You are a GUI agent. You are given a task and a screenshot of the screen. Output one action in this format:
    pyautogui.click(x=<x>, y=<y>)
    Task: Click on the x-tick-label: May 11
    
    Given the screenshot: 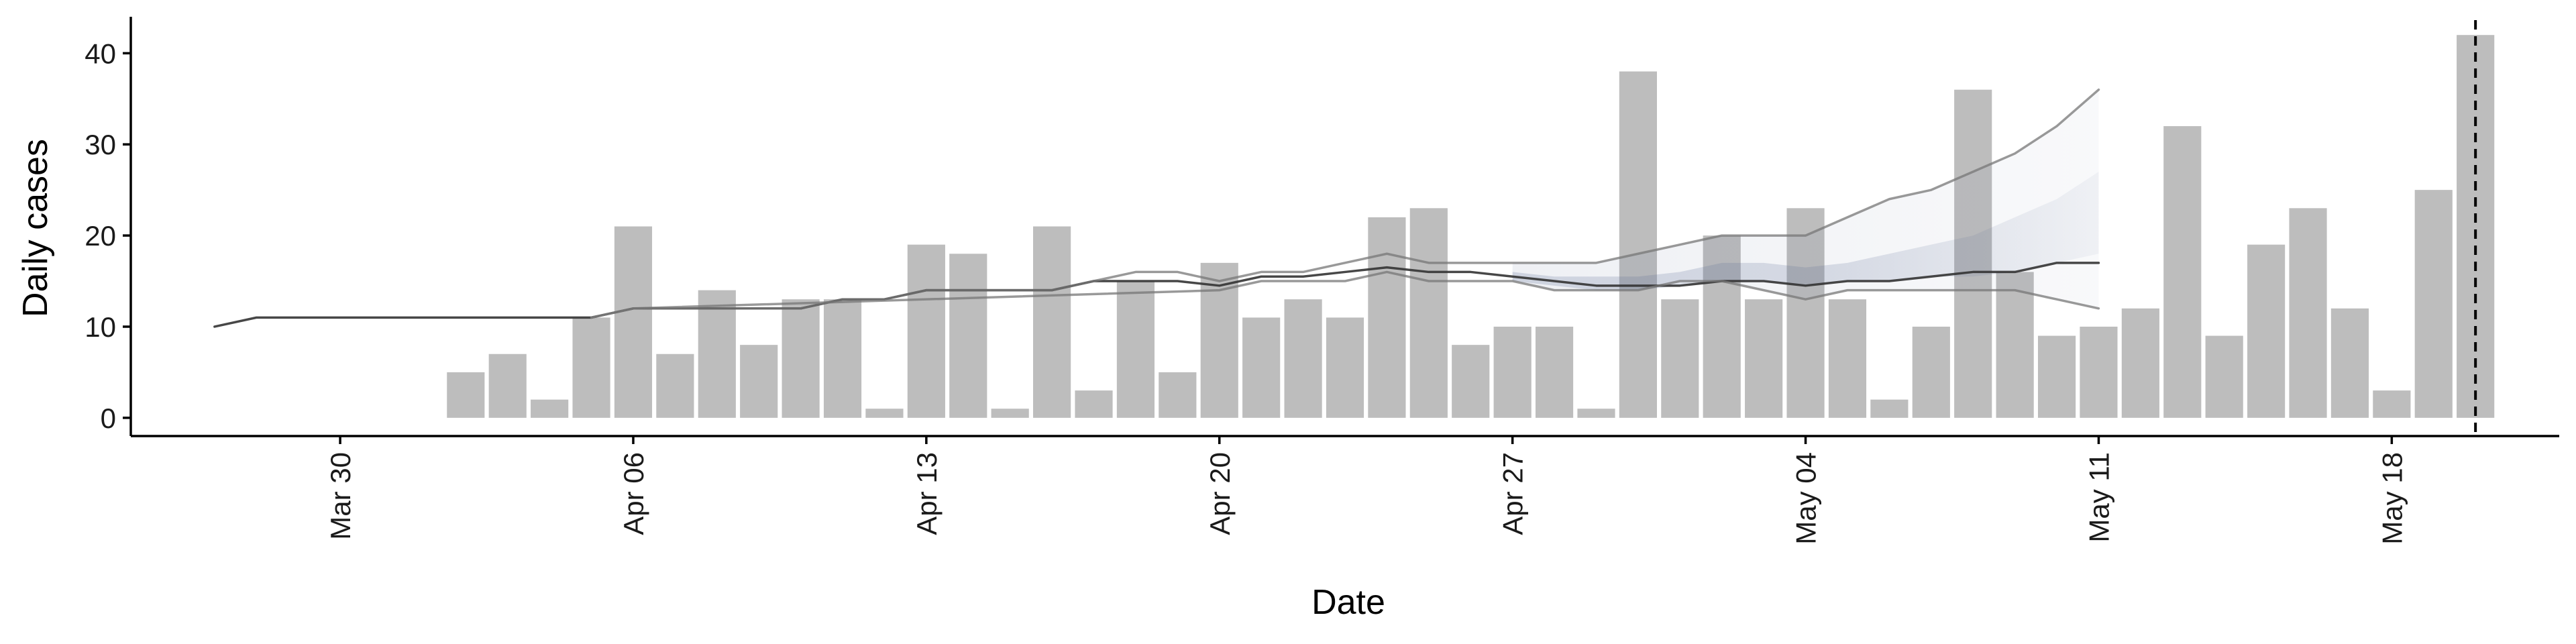 What is the action you would take?
    pyautogui.click(x=2098, y=497)
    